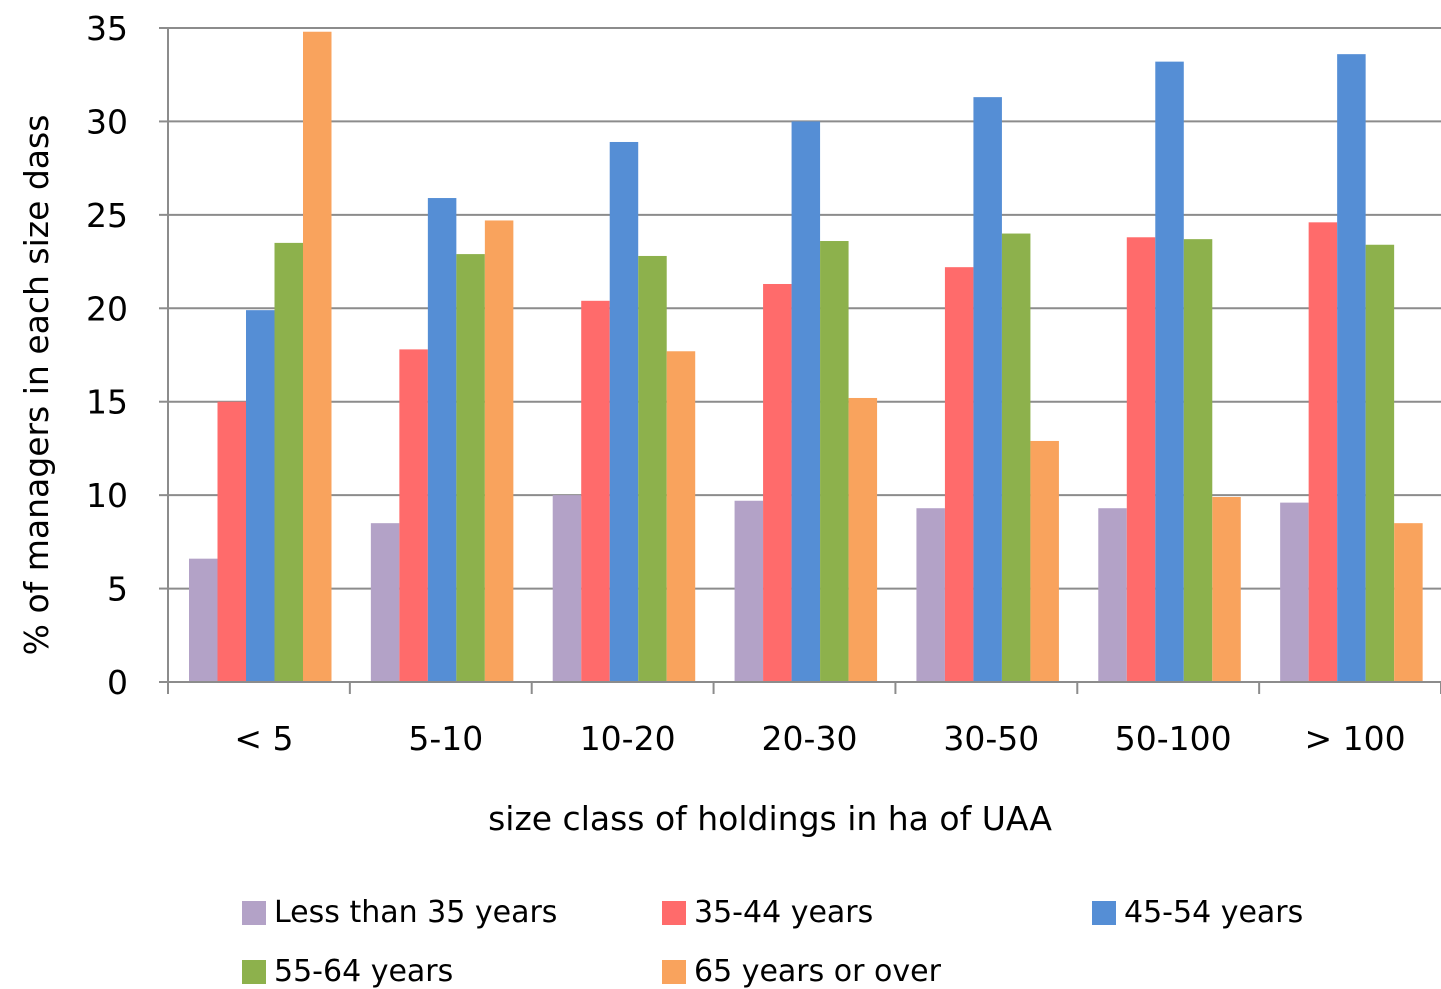 Image resolution: width=1441 pixels, height=989 pixels. I want to click on x-tick-labels: < 5 5-10 10-20 20-30 30-50 50-100 > 100, so click(819, 738).